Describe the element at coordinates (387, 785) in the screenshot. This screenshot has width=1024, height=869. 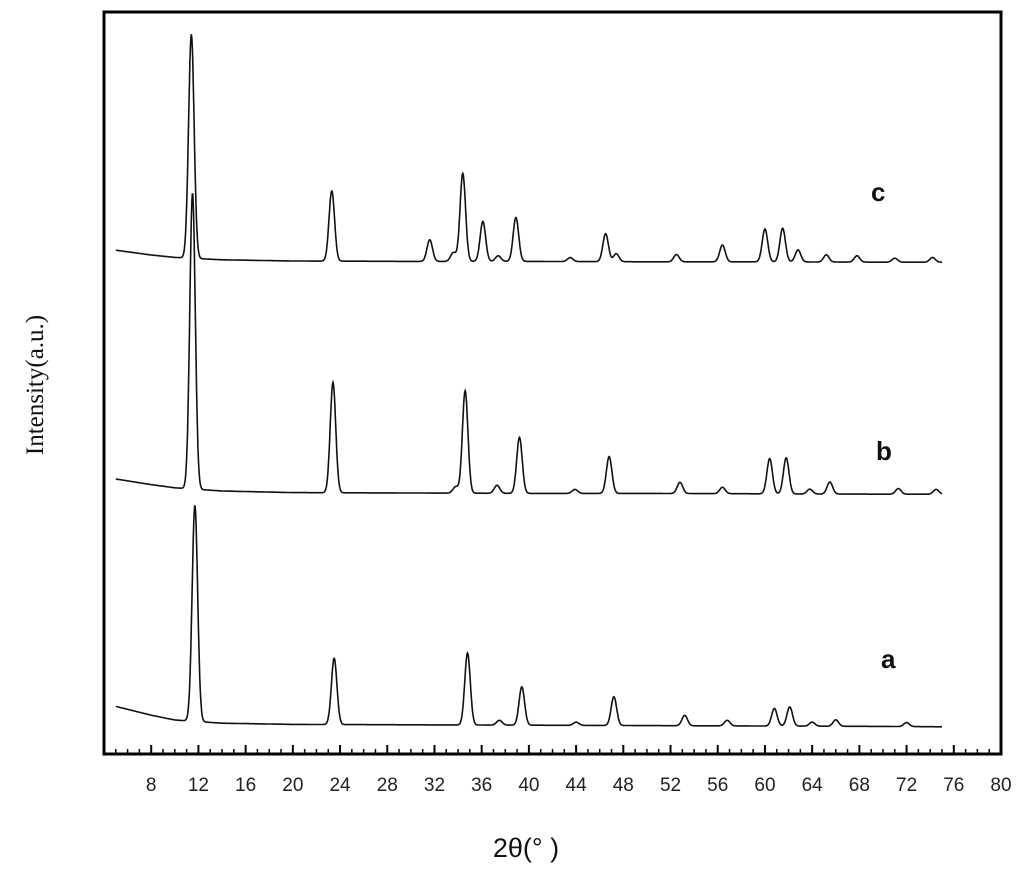
I see `x-tick-label: 28` at that location.